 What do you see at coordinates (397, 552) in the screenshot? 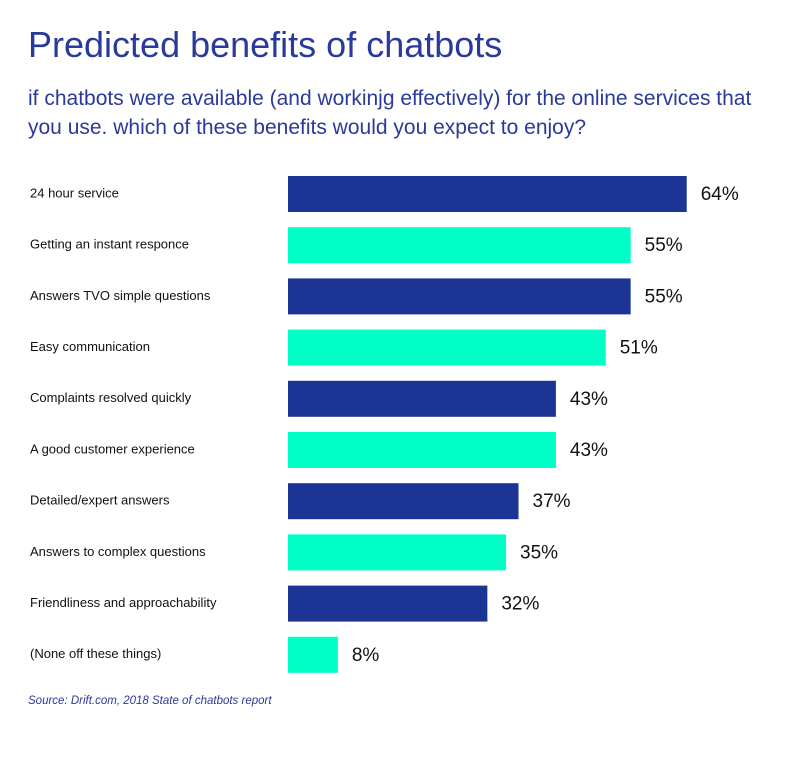
I see `bar-answers-to-complex-questions` at bounding box center [397, 552].